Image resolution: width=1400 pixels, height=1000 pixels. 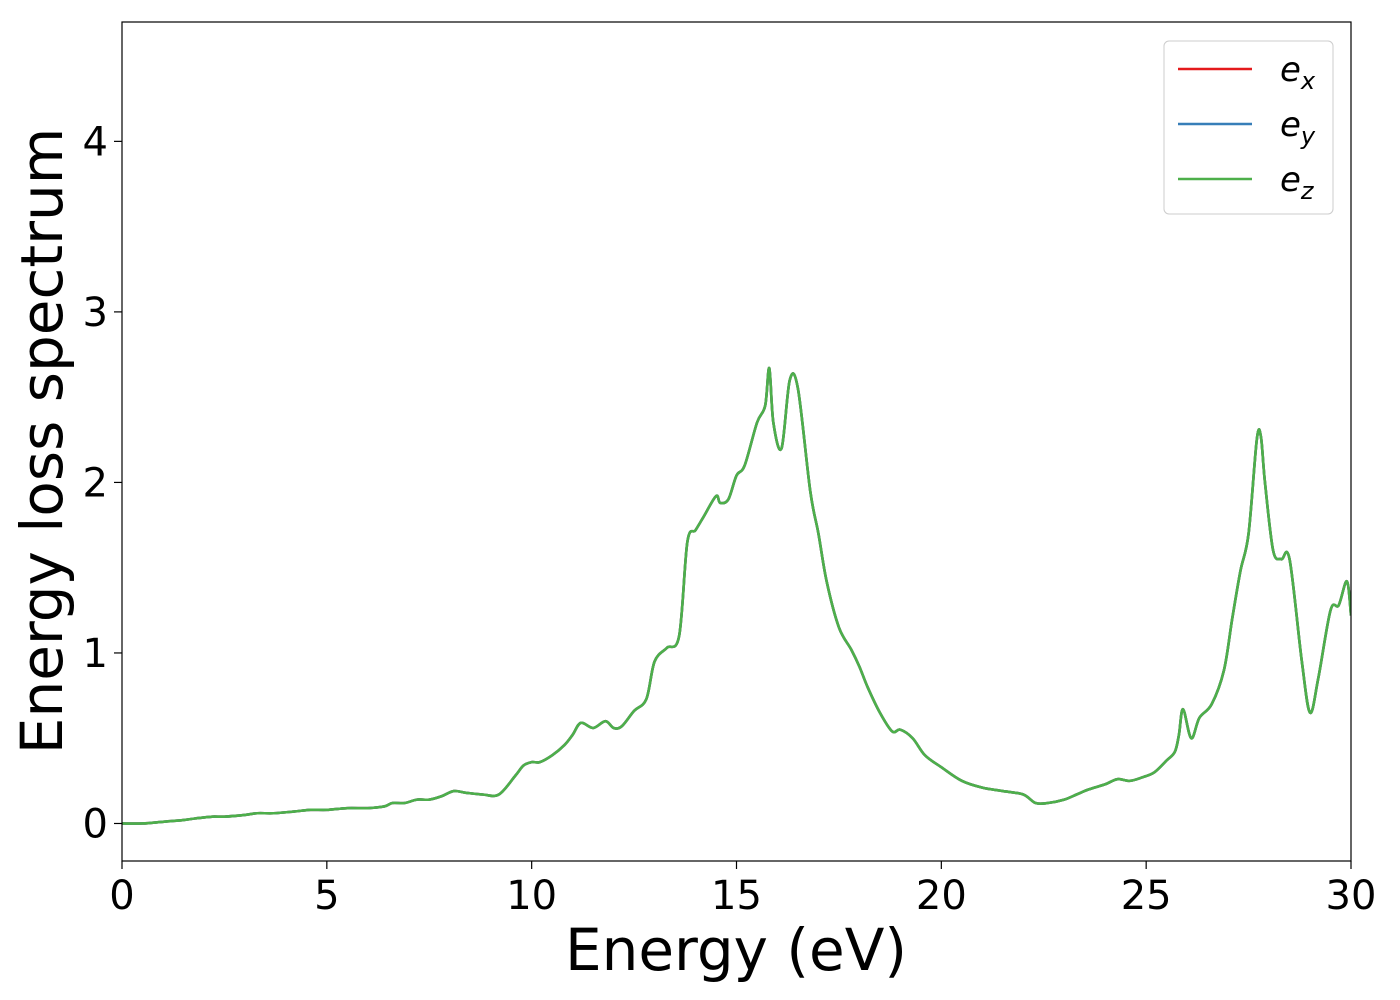 I want to click on x-tick-label: 0, so click(x=121, y=896).